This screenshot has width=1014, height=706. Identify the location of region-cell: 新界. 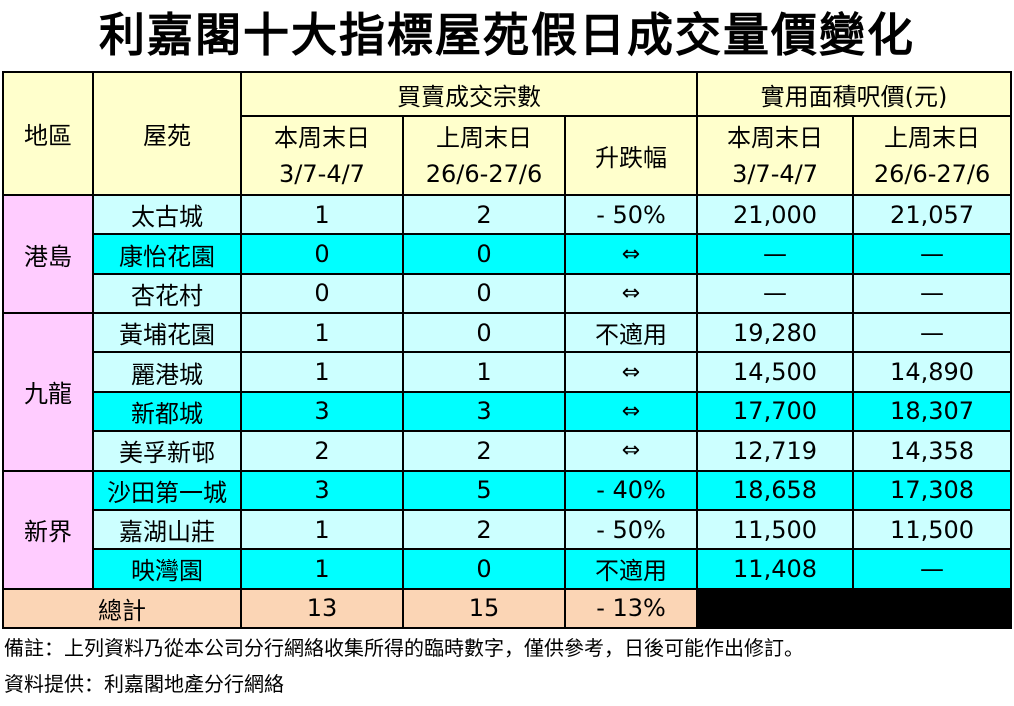
(48, 529).